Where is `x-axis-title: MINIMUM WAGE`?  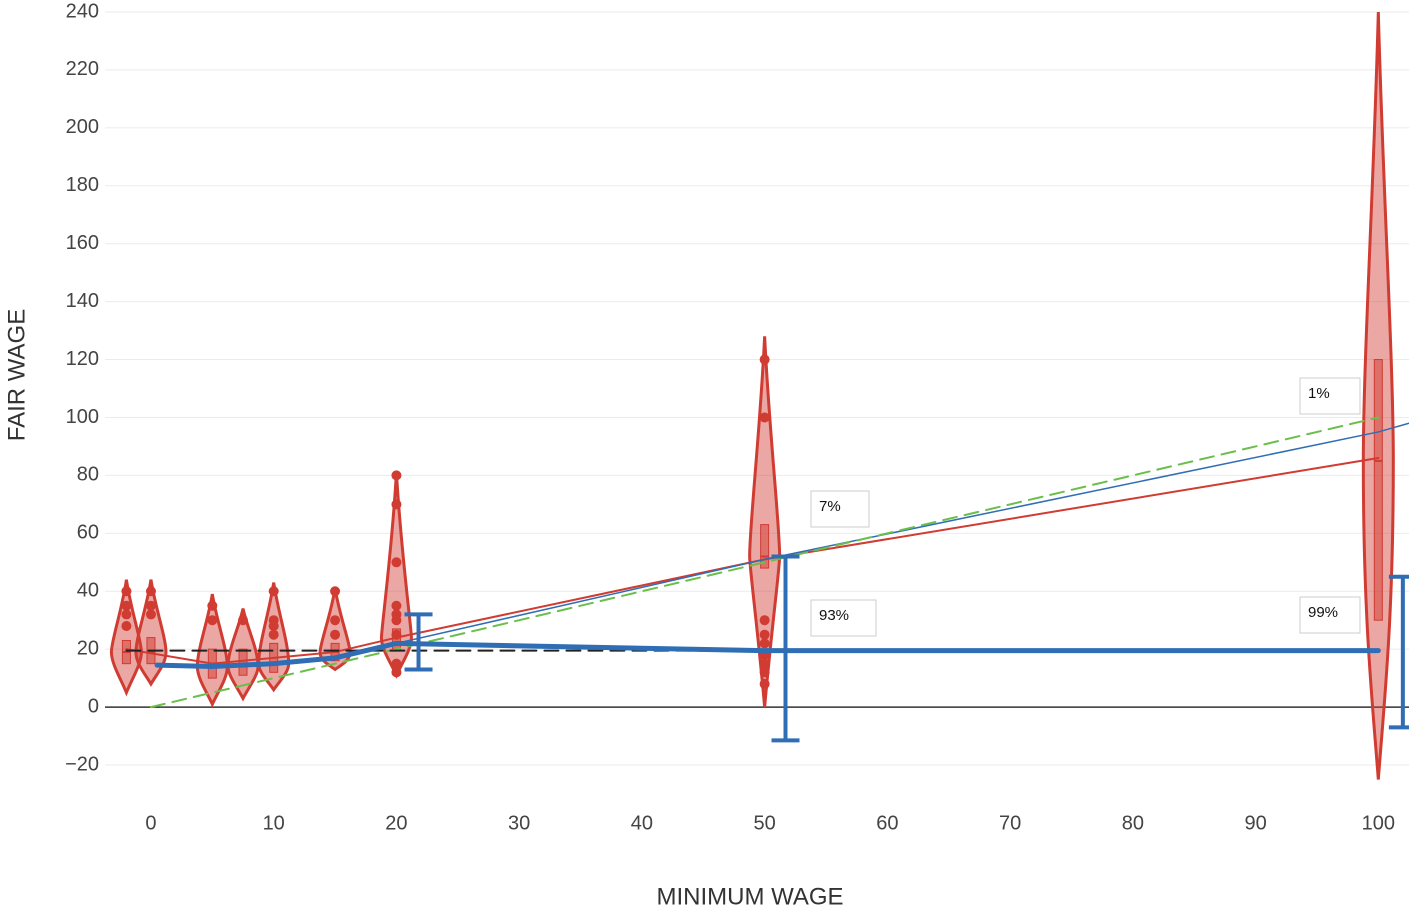 x-axis-title: MINIMUM WAGE is located at coordinates (749, 896).